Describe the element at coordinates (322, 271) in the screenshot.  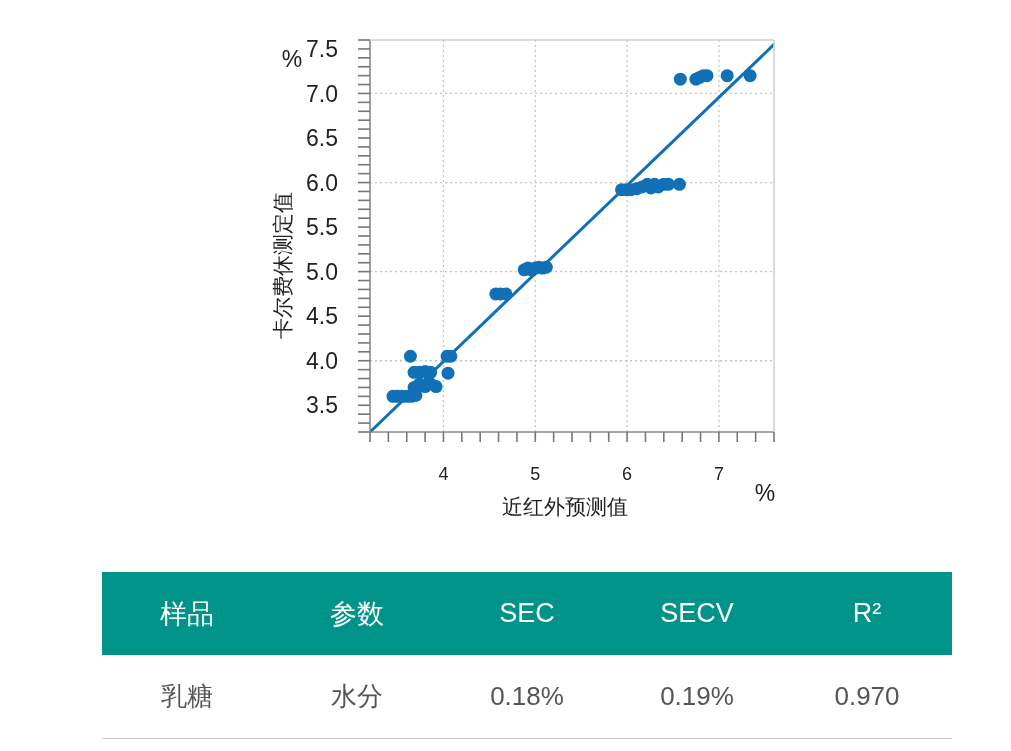
I see `y-tick-label: 5.0` at that location.